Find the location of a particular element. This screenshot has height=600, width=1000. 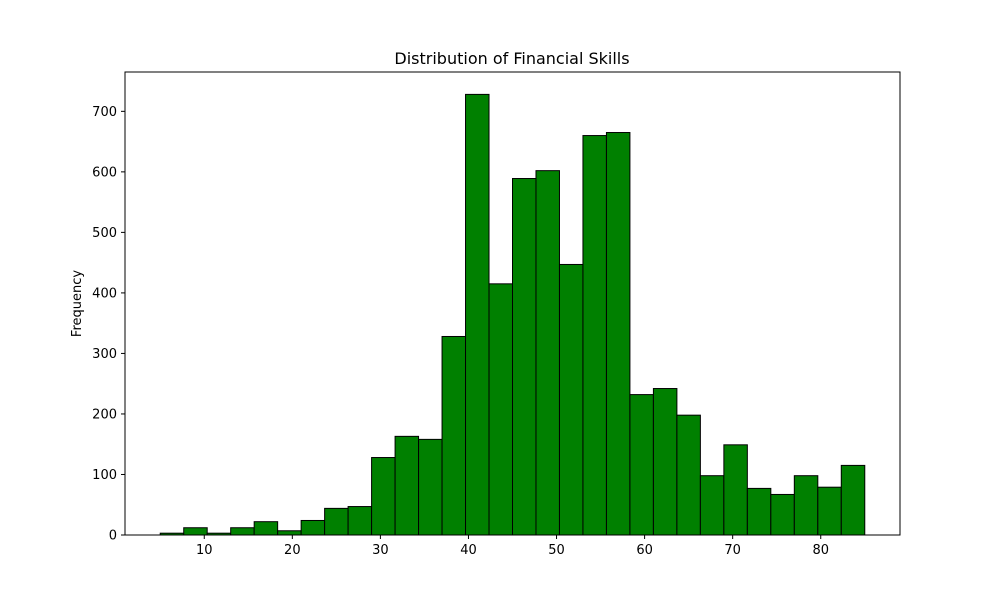

y-axis: 0 100 200 300 400 500 600 700 is located at coordinates (108, 324).